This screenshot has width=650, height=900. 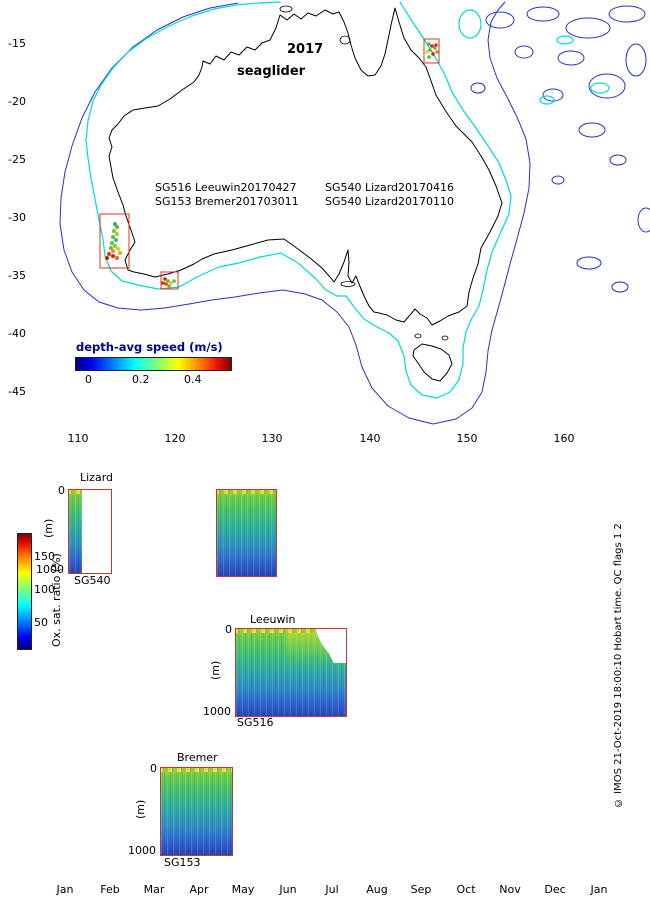 I want to click on bremer-depth-bottom: 1000, so click(x=142, y=850).